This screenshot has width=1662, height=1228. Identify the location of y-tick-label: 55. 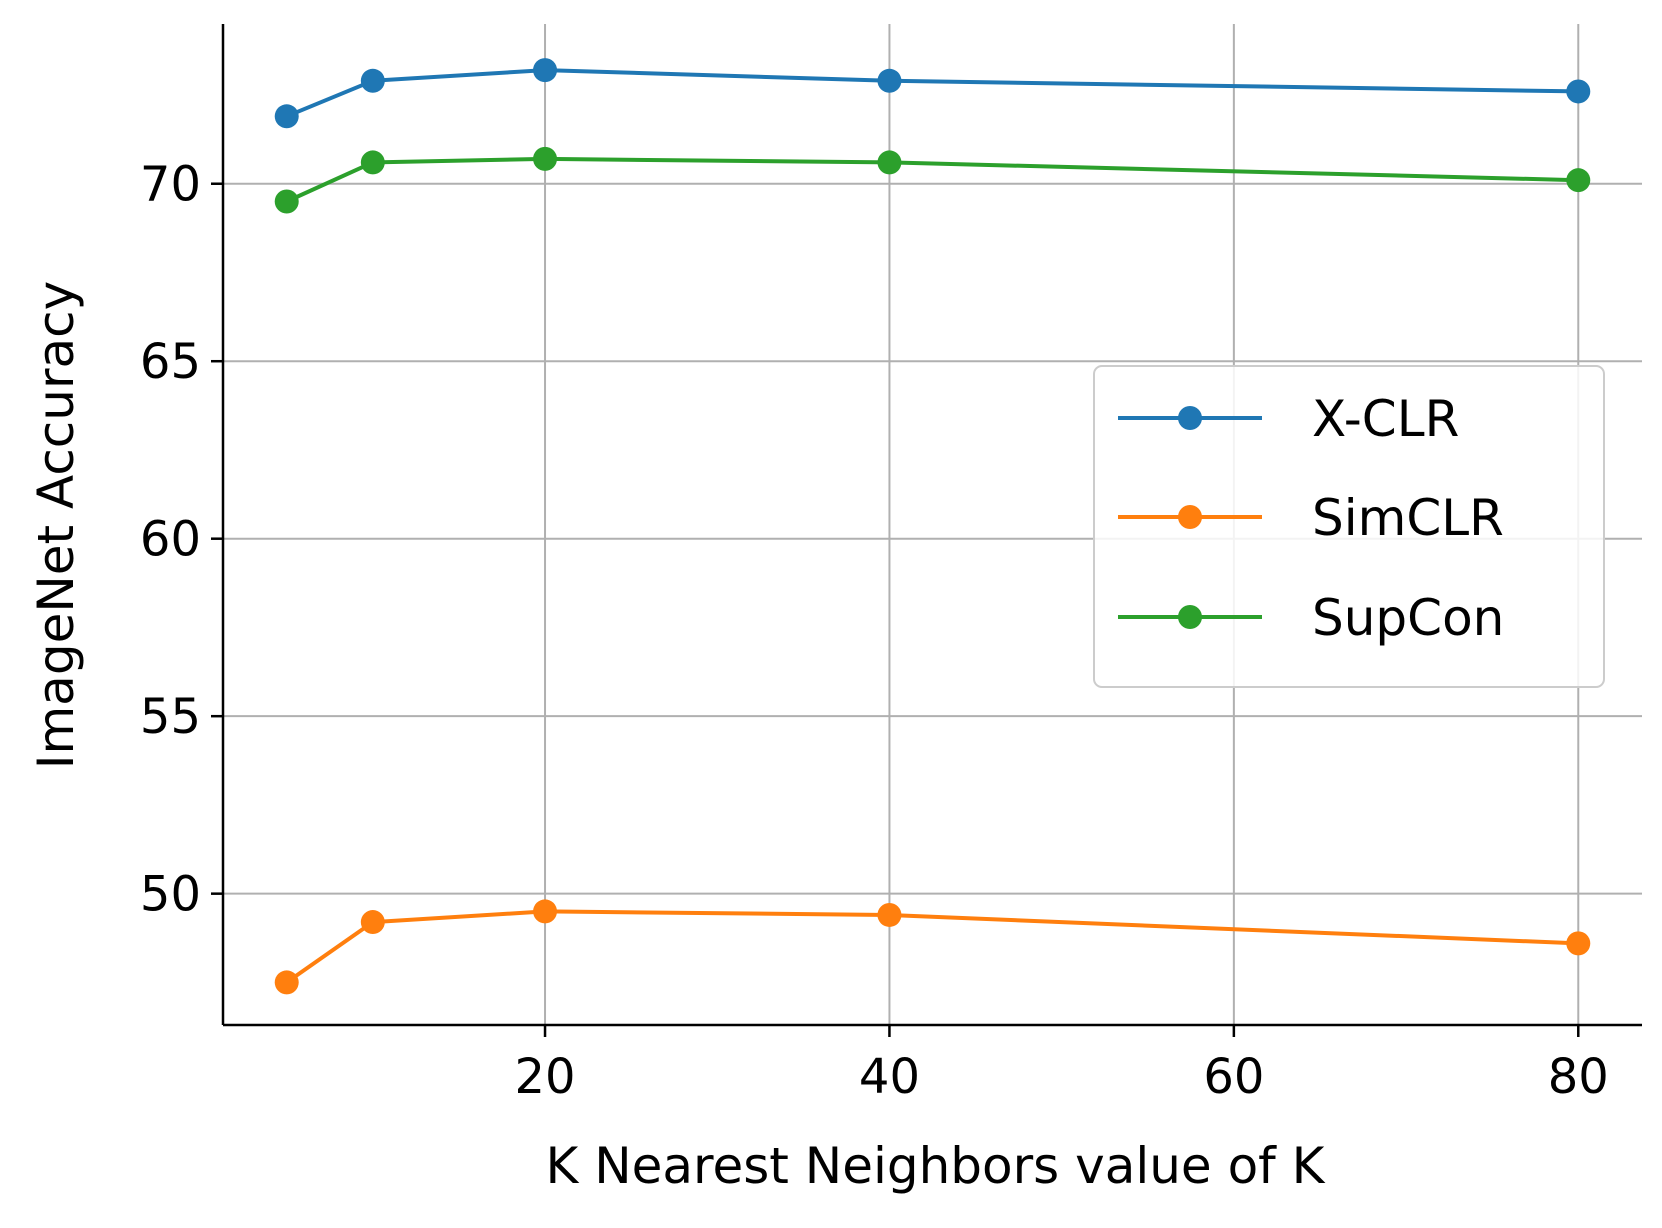
(170, 717).